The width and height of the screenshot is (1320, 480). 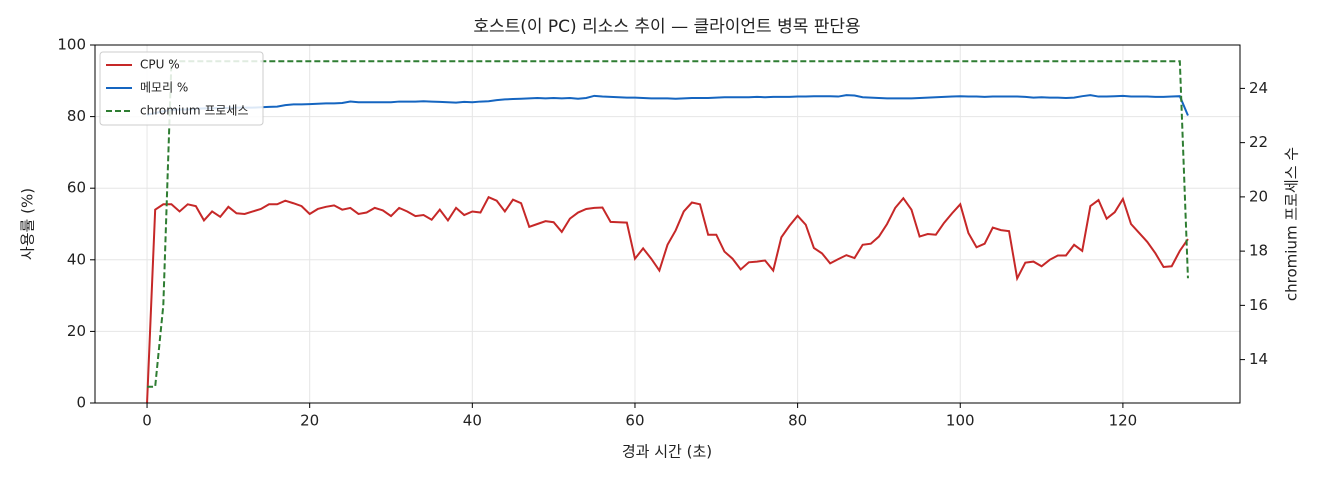 What do you see at coordinates (1258, 196) in the screenshot?
I see `y2-tick-label: 20` at bounding box center [1258, 196].